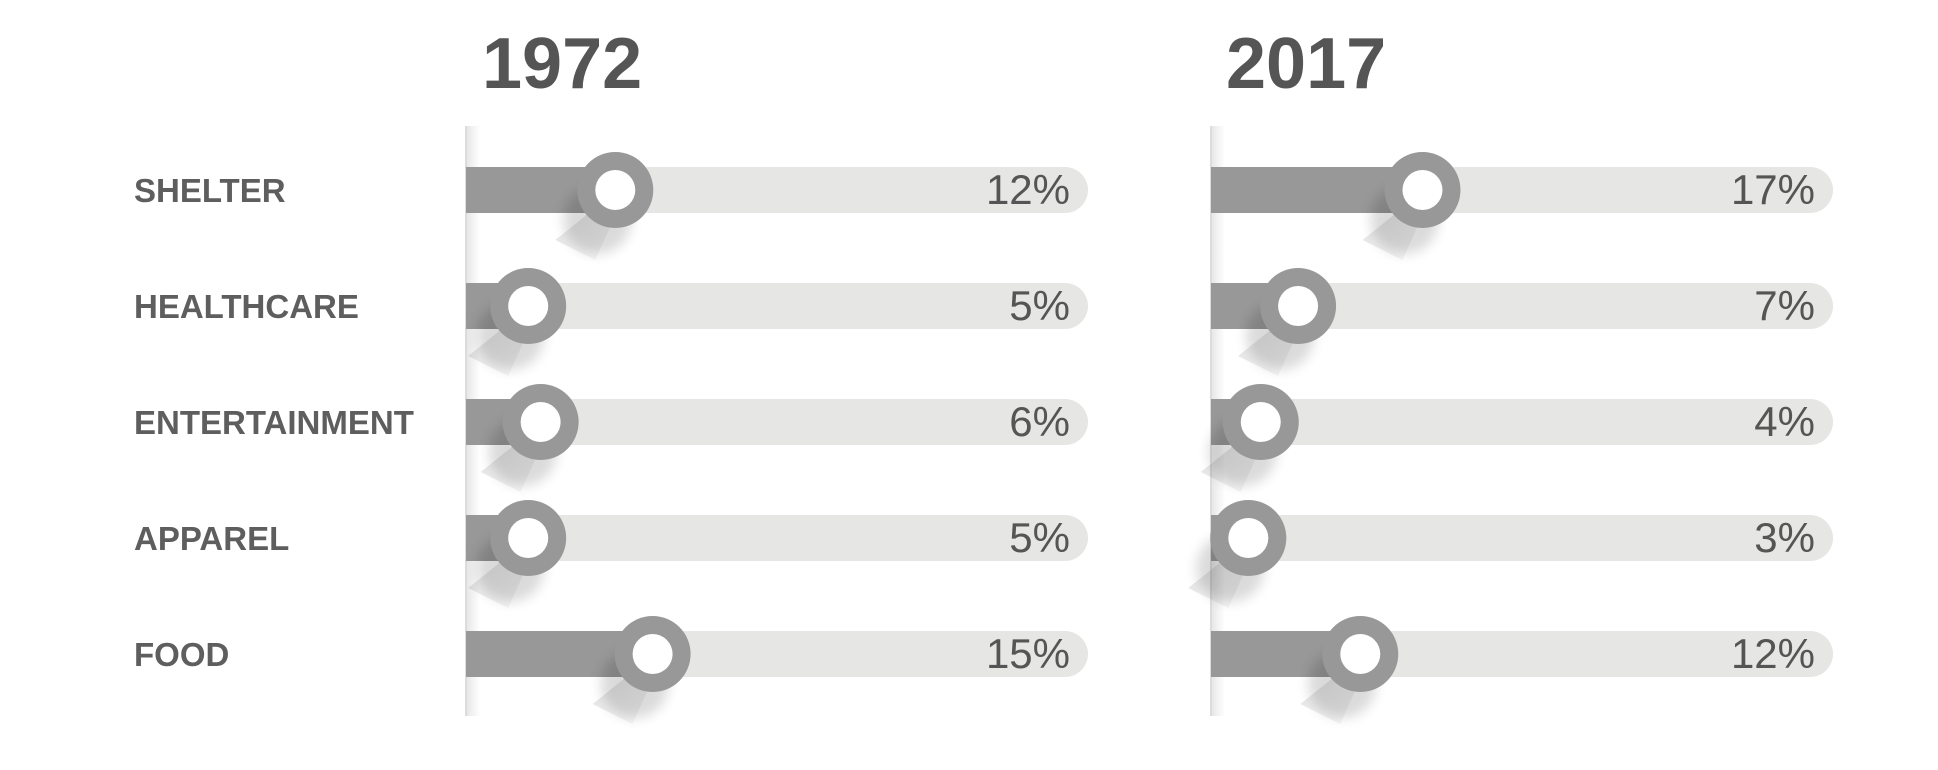 Image resolution: width=1938 pixels, height=770 pixels. I want to click on slider-row-entertainment: 4%, so click(1516, 438).